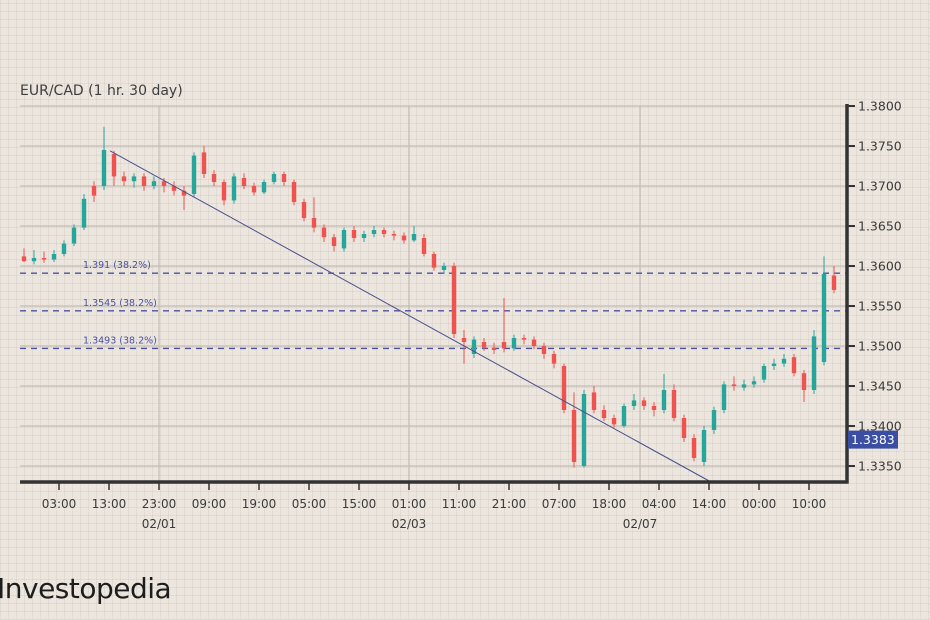 The width and height of the screenshot is (930, 620). What do you see at coordinates (880, 306) in the screenshot?
I see `y-tick-label: 1.3550` at bounding box center [880, 306].